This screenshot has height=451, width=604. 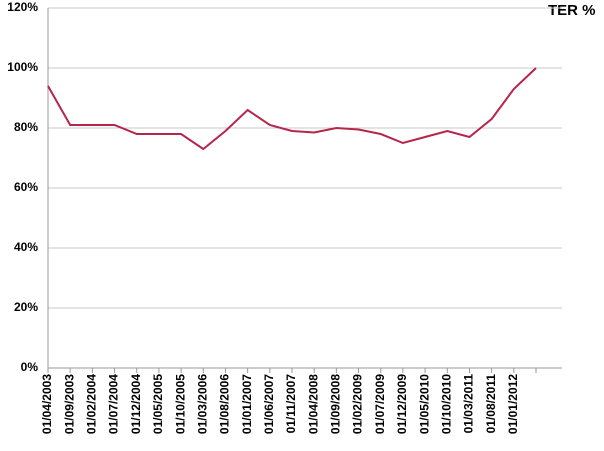 I want to click on x-tick-label: 01/06/2007, so click(x=269, y=404).